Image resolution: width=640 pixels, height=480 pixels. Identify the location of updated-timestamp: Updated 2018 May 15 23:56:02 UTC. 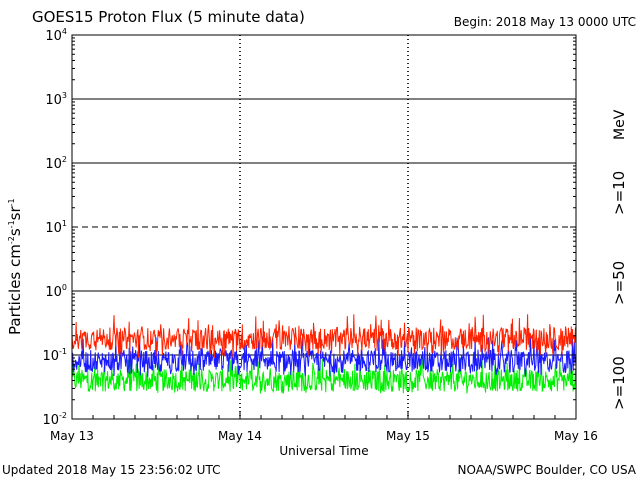
(111, 470).